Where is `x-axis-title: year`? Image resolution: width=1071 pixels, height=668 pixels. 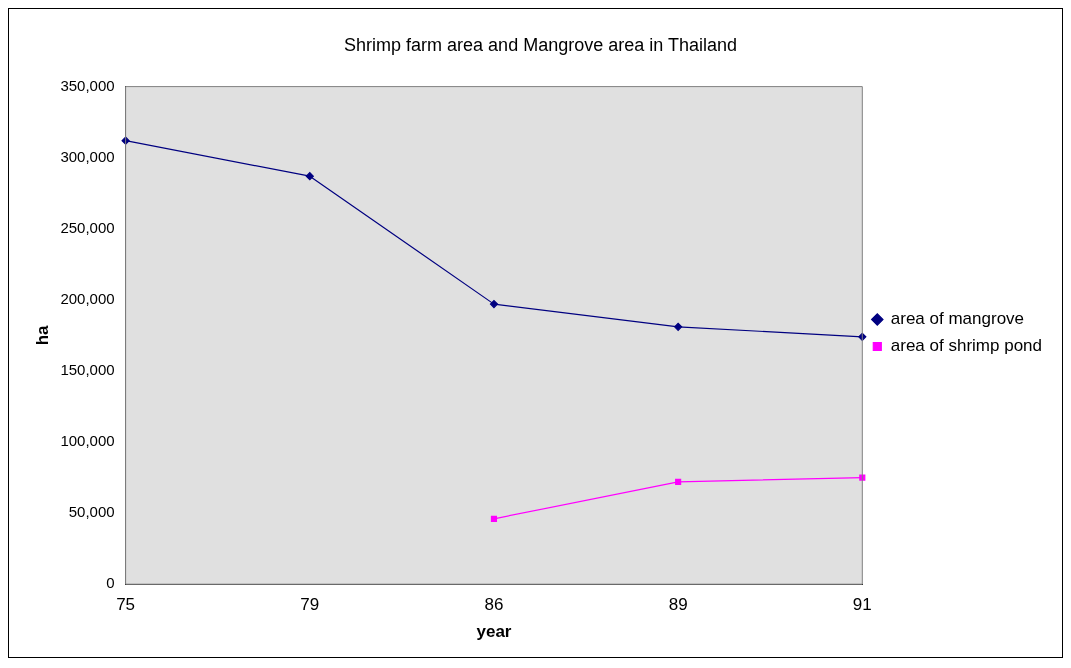 x-axis-title: year is located at coordinates (494, 632).